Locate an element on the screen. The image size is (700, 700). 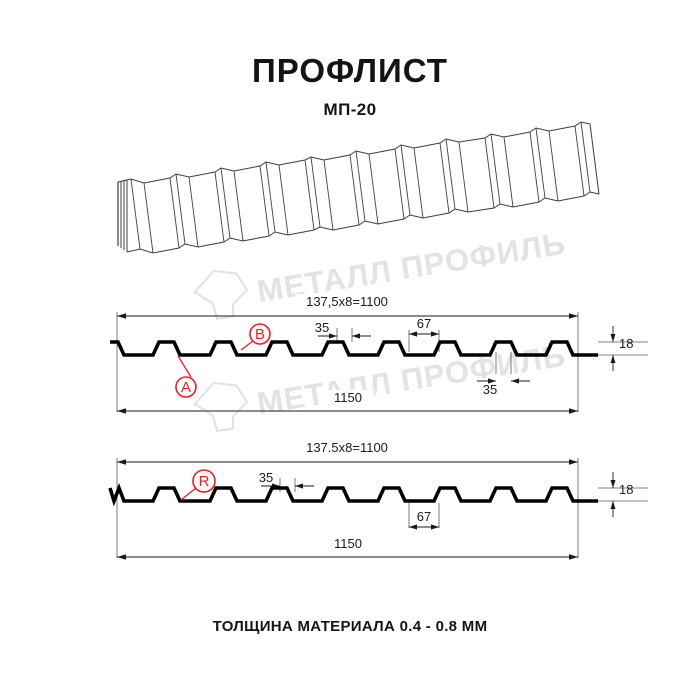
balloon-r-label: R is located at coordinates (204, 481).